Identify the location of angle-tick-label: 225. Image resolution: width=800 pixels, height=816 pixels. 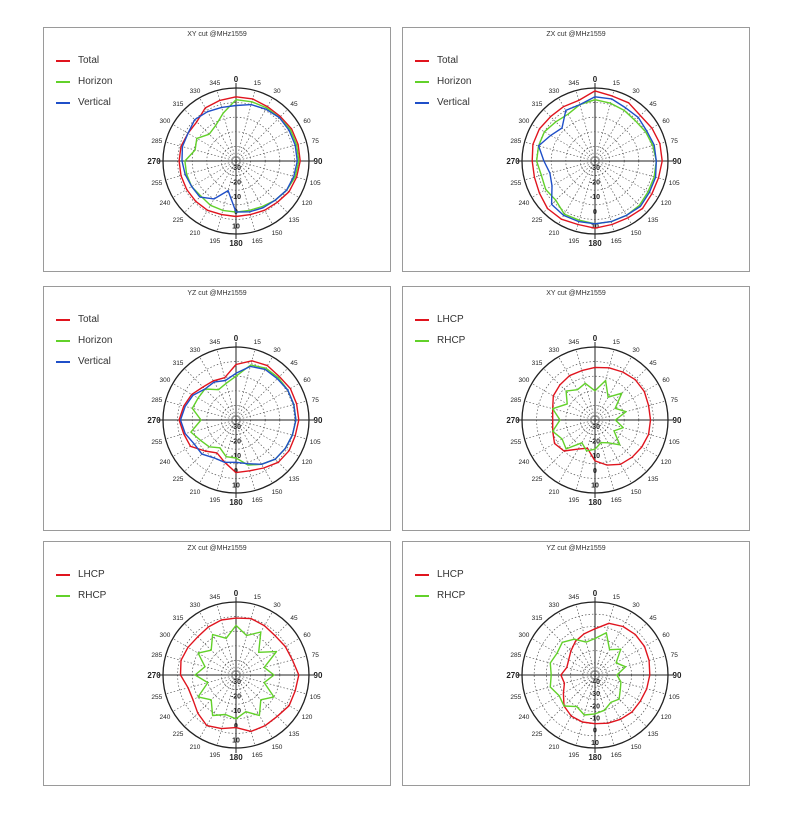
(537, 479).